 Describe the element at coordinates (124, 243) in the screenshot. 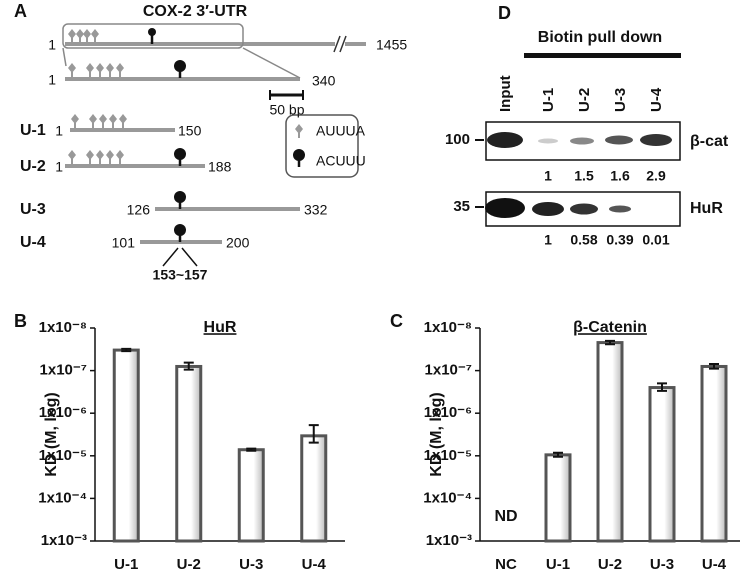

I see `position: 101` at that location.